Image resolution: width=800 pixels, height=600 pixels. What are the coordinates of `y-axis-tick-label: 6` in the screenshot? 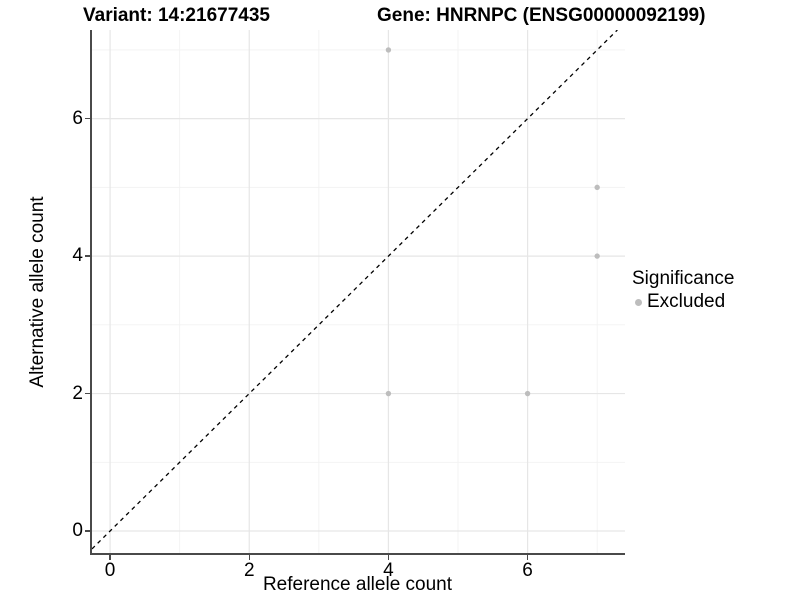 It's located at (77, 118).